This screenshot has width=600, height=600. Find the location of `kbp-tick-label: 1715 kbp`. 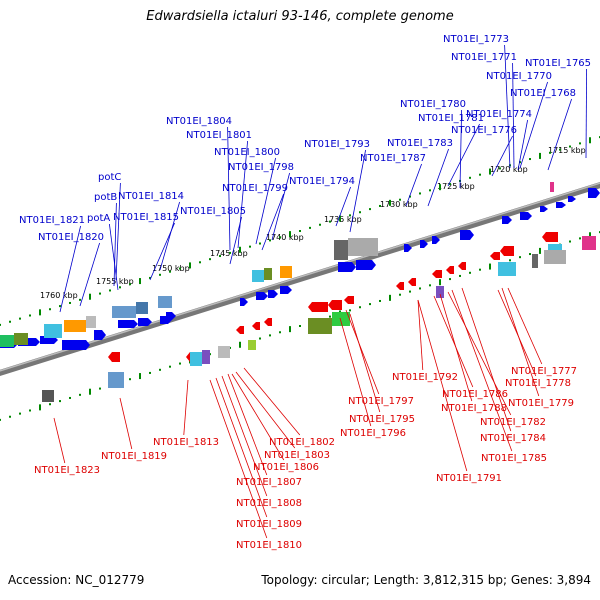

kbp-tick-label: 1715 kbp is located at coordinates (567, 150).